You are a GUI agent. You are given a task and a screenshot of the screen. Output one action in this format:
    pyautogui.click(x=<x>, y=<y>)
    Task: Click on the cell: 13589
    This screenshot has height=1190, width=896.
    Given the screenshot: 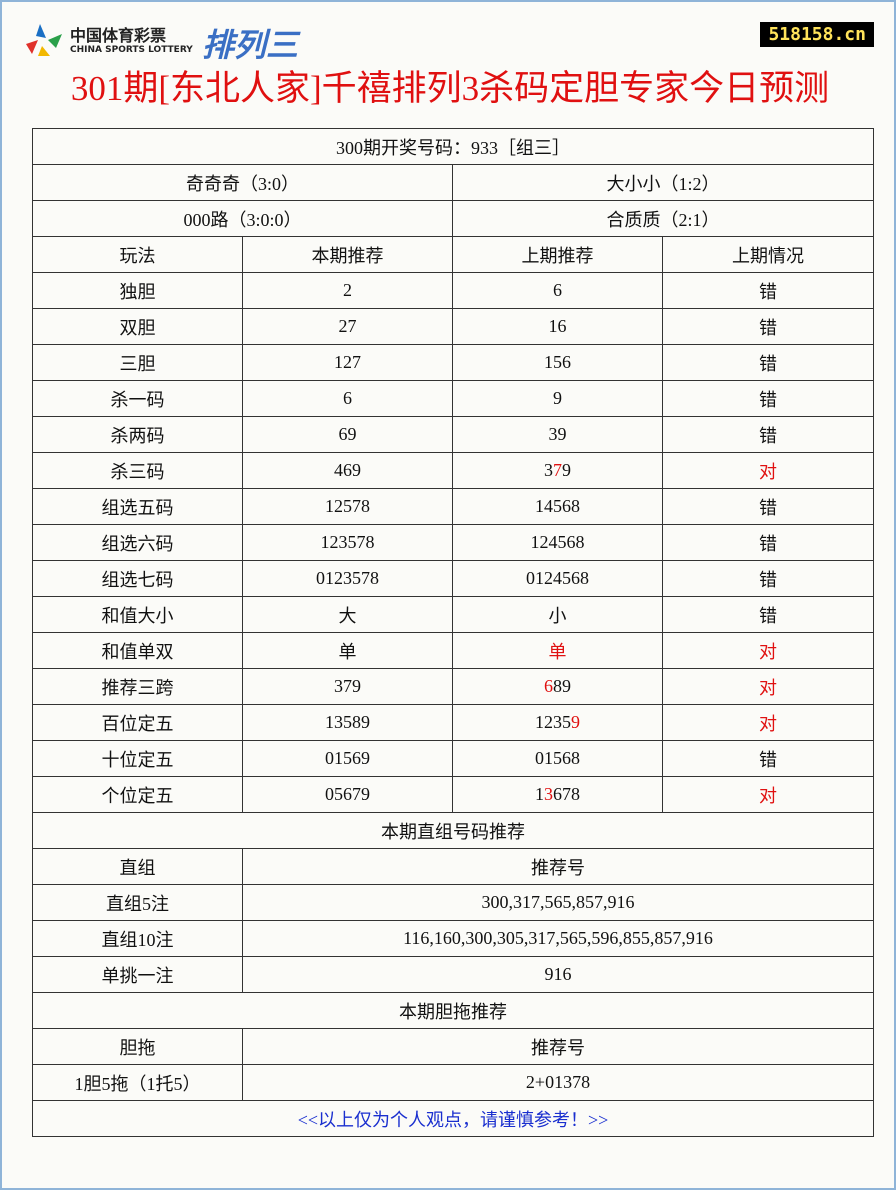 What is the action you would take?
    pyautogui.click(x=347, y=722)
    